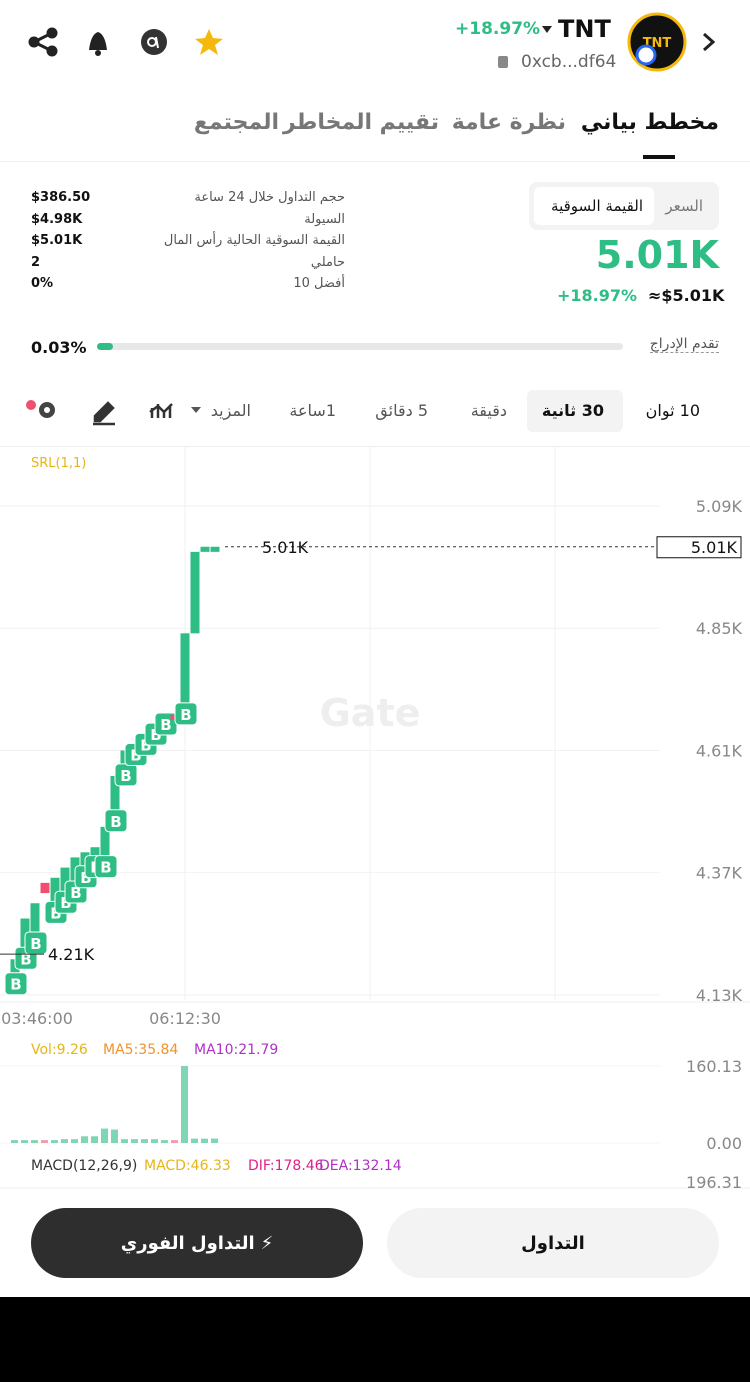  What do you see at coordinates (197, 1243) in the screenshot?
I see `instant-trade-button: التداول الفوري ⚡` at bounding box center [197, 1243].